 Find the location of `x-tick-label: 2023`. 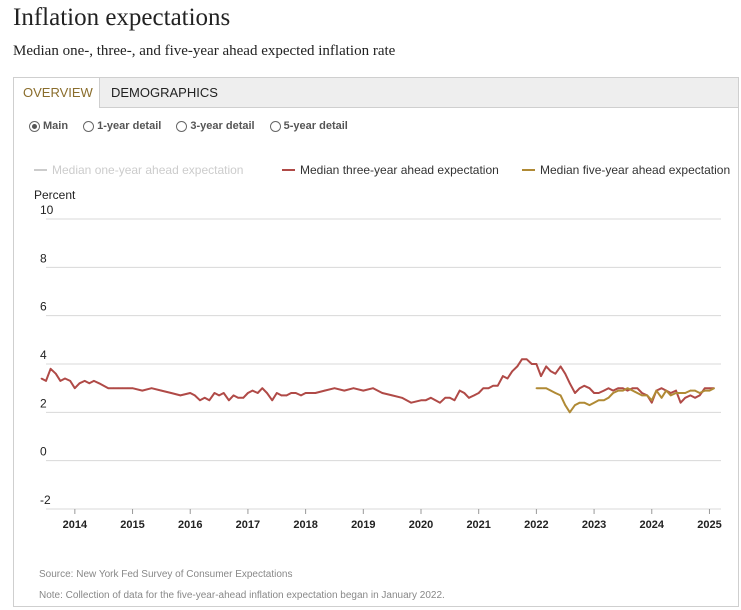

x-tick-label: 2023 is located at coordinates (594, 525).